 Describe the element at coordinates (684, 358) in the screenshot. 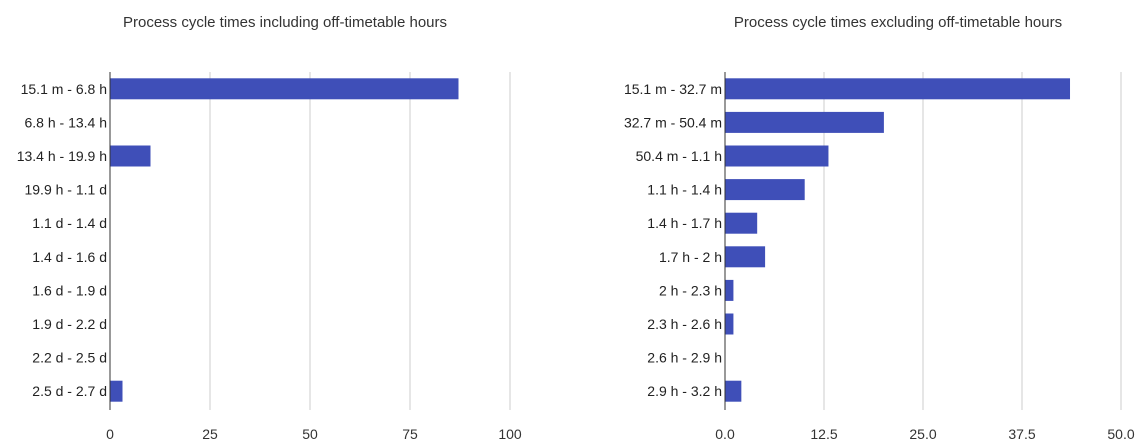

I see `category-label: 2.6 h - 2.9 h` at that location.